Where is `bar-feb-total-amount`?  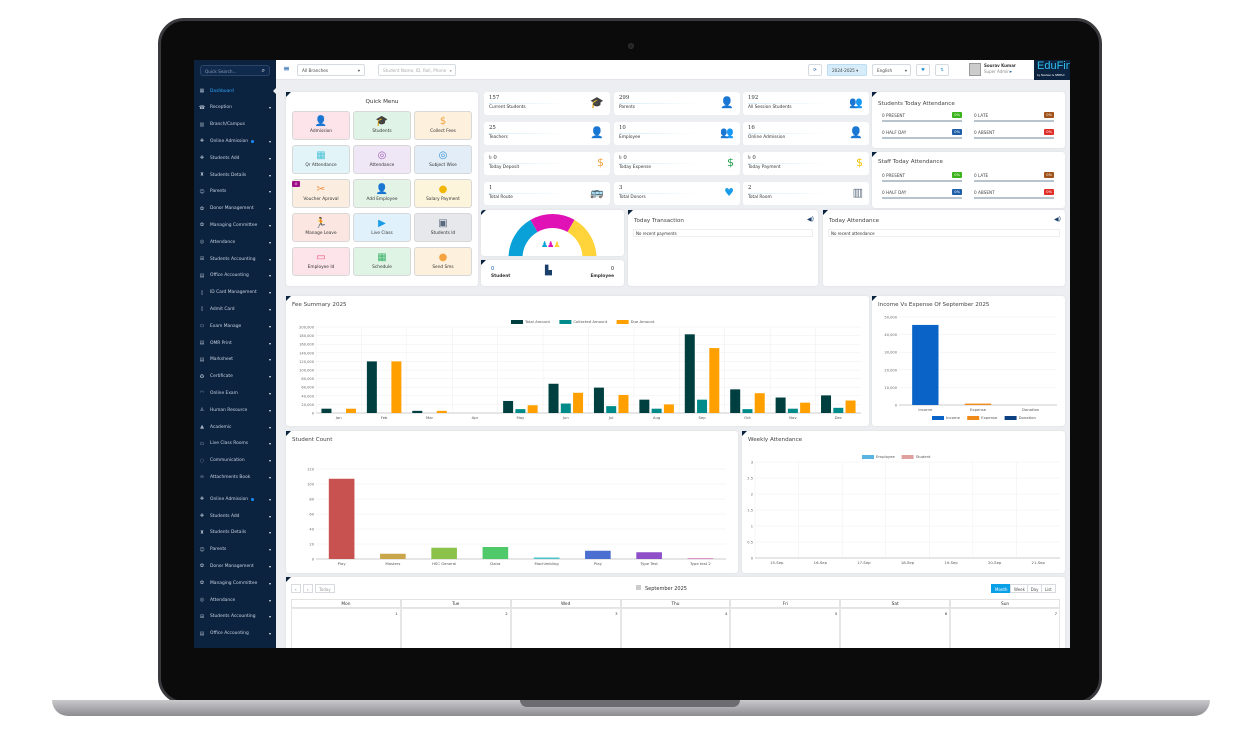 bar-feb-total-amount is located at coordinates (371, 387).